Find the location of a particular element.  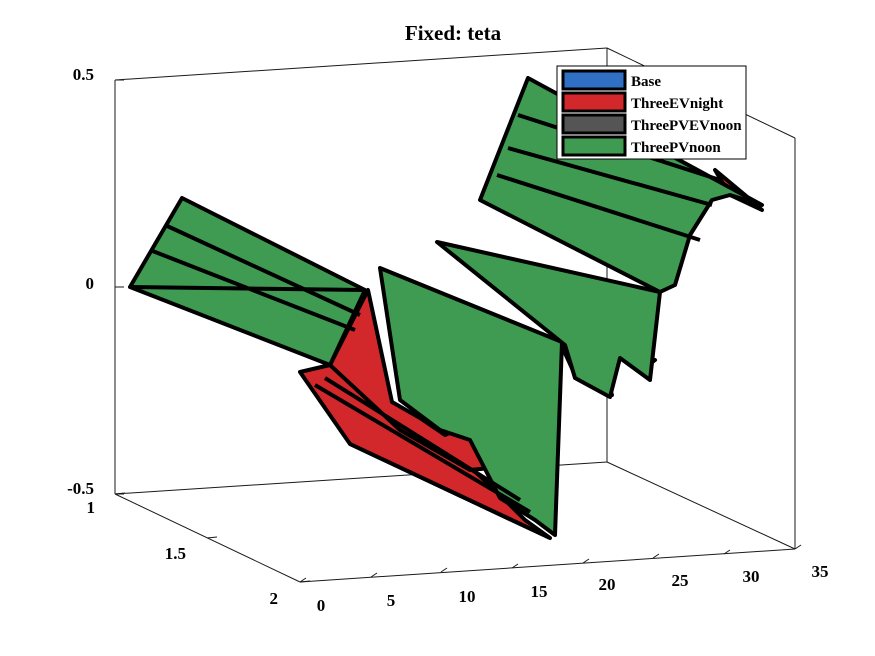

y-axis-ticks: 1 1.5 2 is located at coordinates (199, 550).